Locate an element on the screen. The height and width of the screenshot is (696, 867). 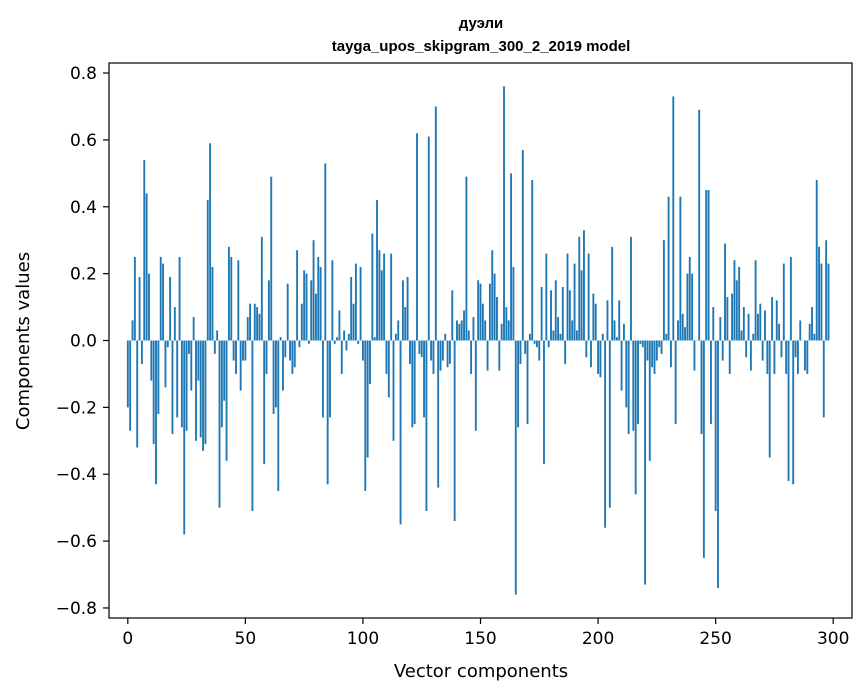
chart-title: дуэли is located at coordinates (481, 23).